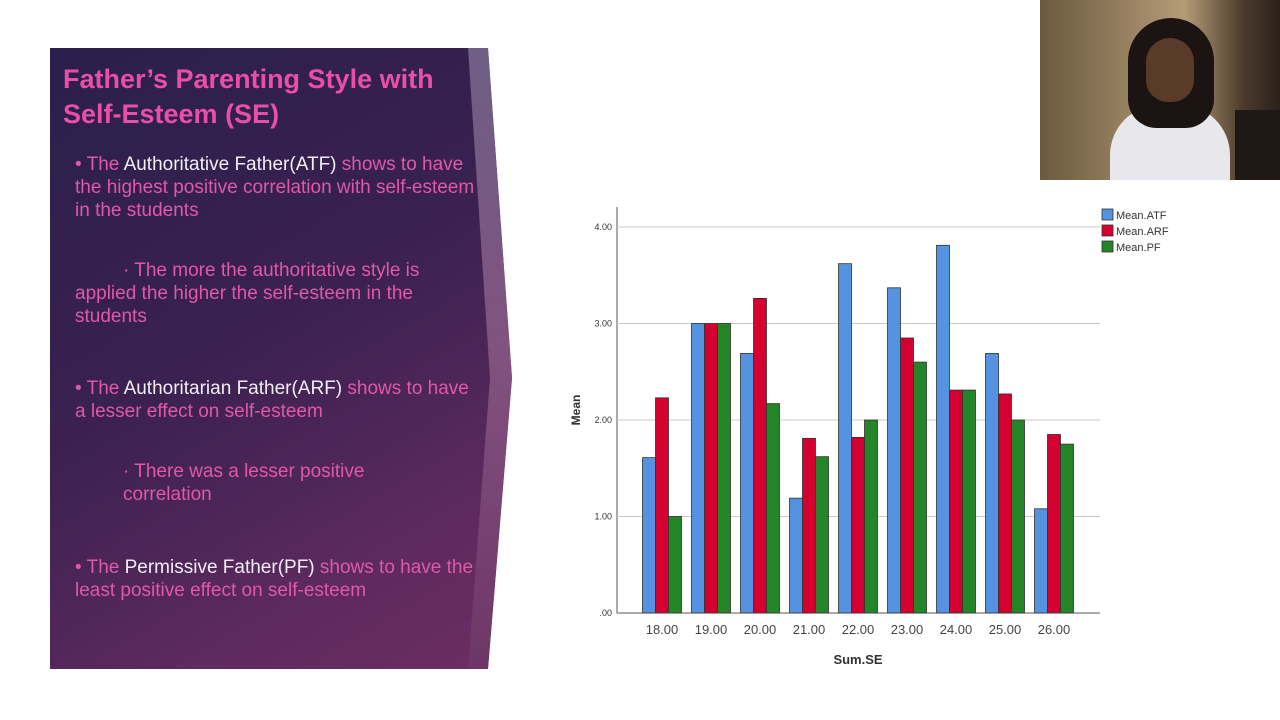 This screenshot has width=1280, height=720. I want to click on chair, so click(1257, 145).